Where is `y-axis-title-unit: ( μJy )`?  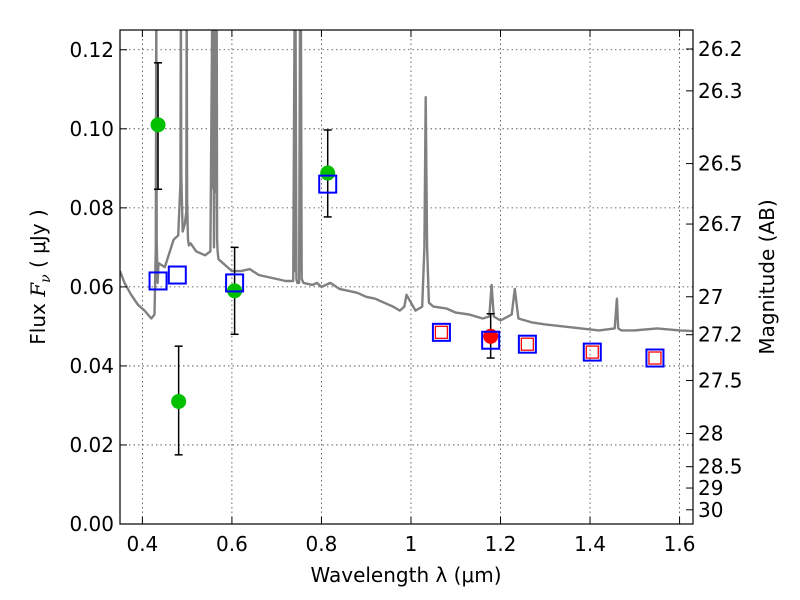
y-axis-title-unit: ( μJy ) is located at coordinates (38, 241).